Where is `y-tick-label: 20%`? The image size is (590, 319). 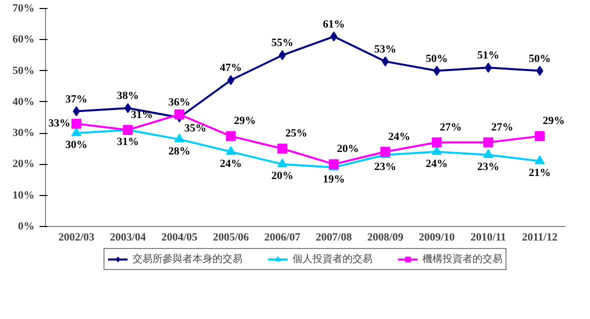 y-tick-label: 20% is located at coordinates (23, 164).